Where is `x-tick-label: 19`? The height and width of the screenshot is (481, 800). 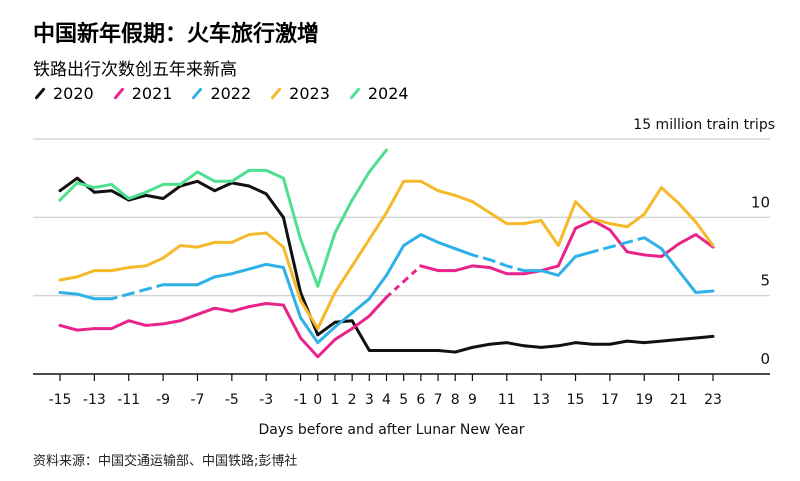
x-tick-label: 19 is located at coordinates (644, 400).